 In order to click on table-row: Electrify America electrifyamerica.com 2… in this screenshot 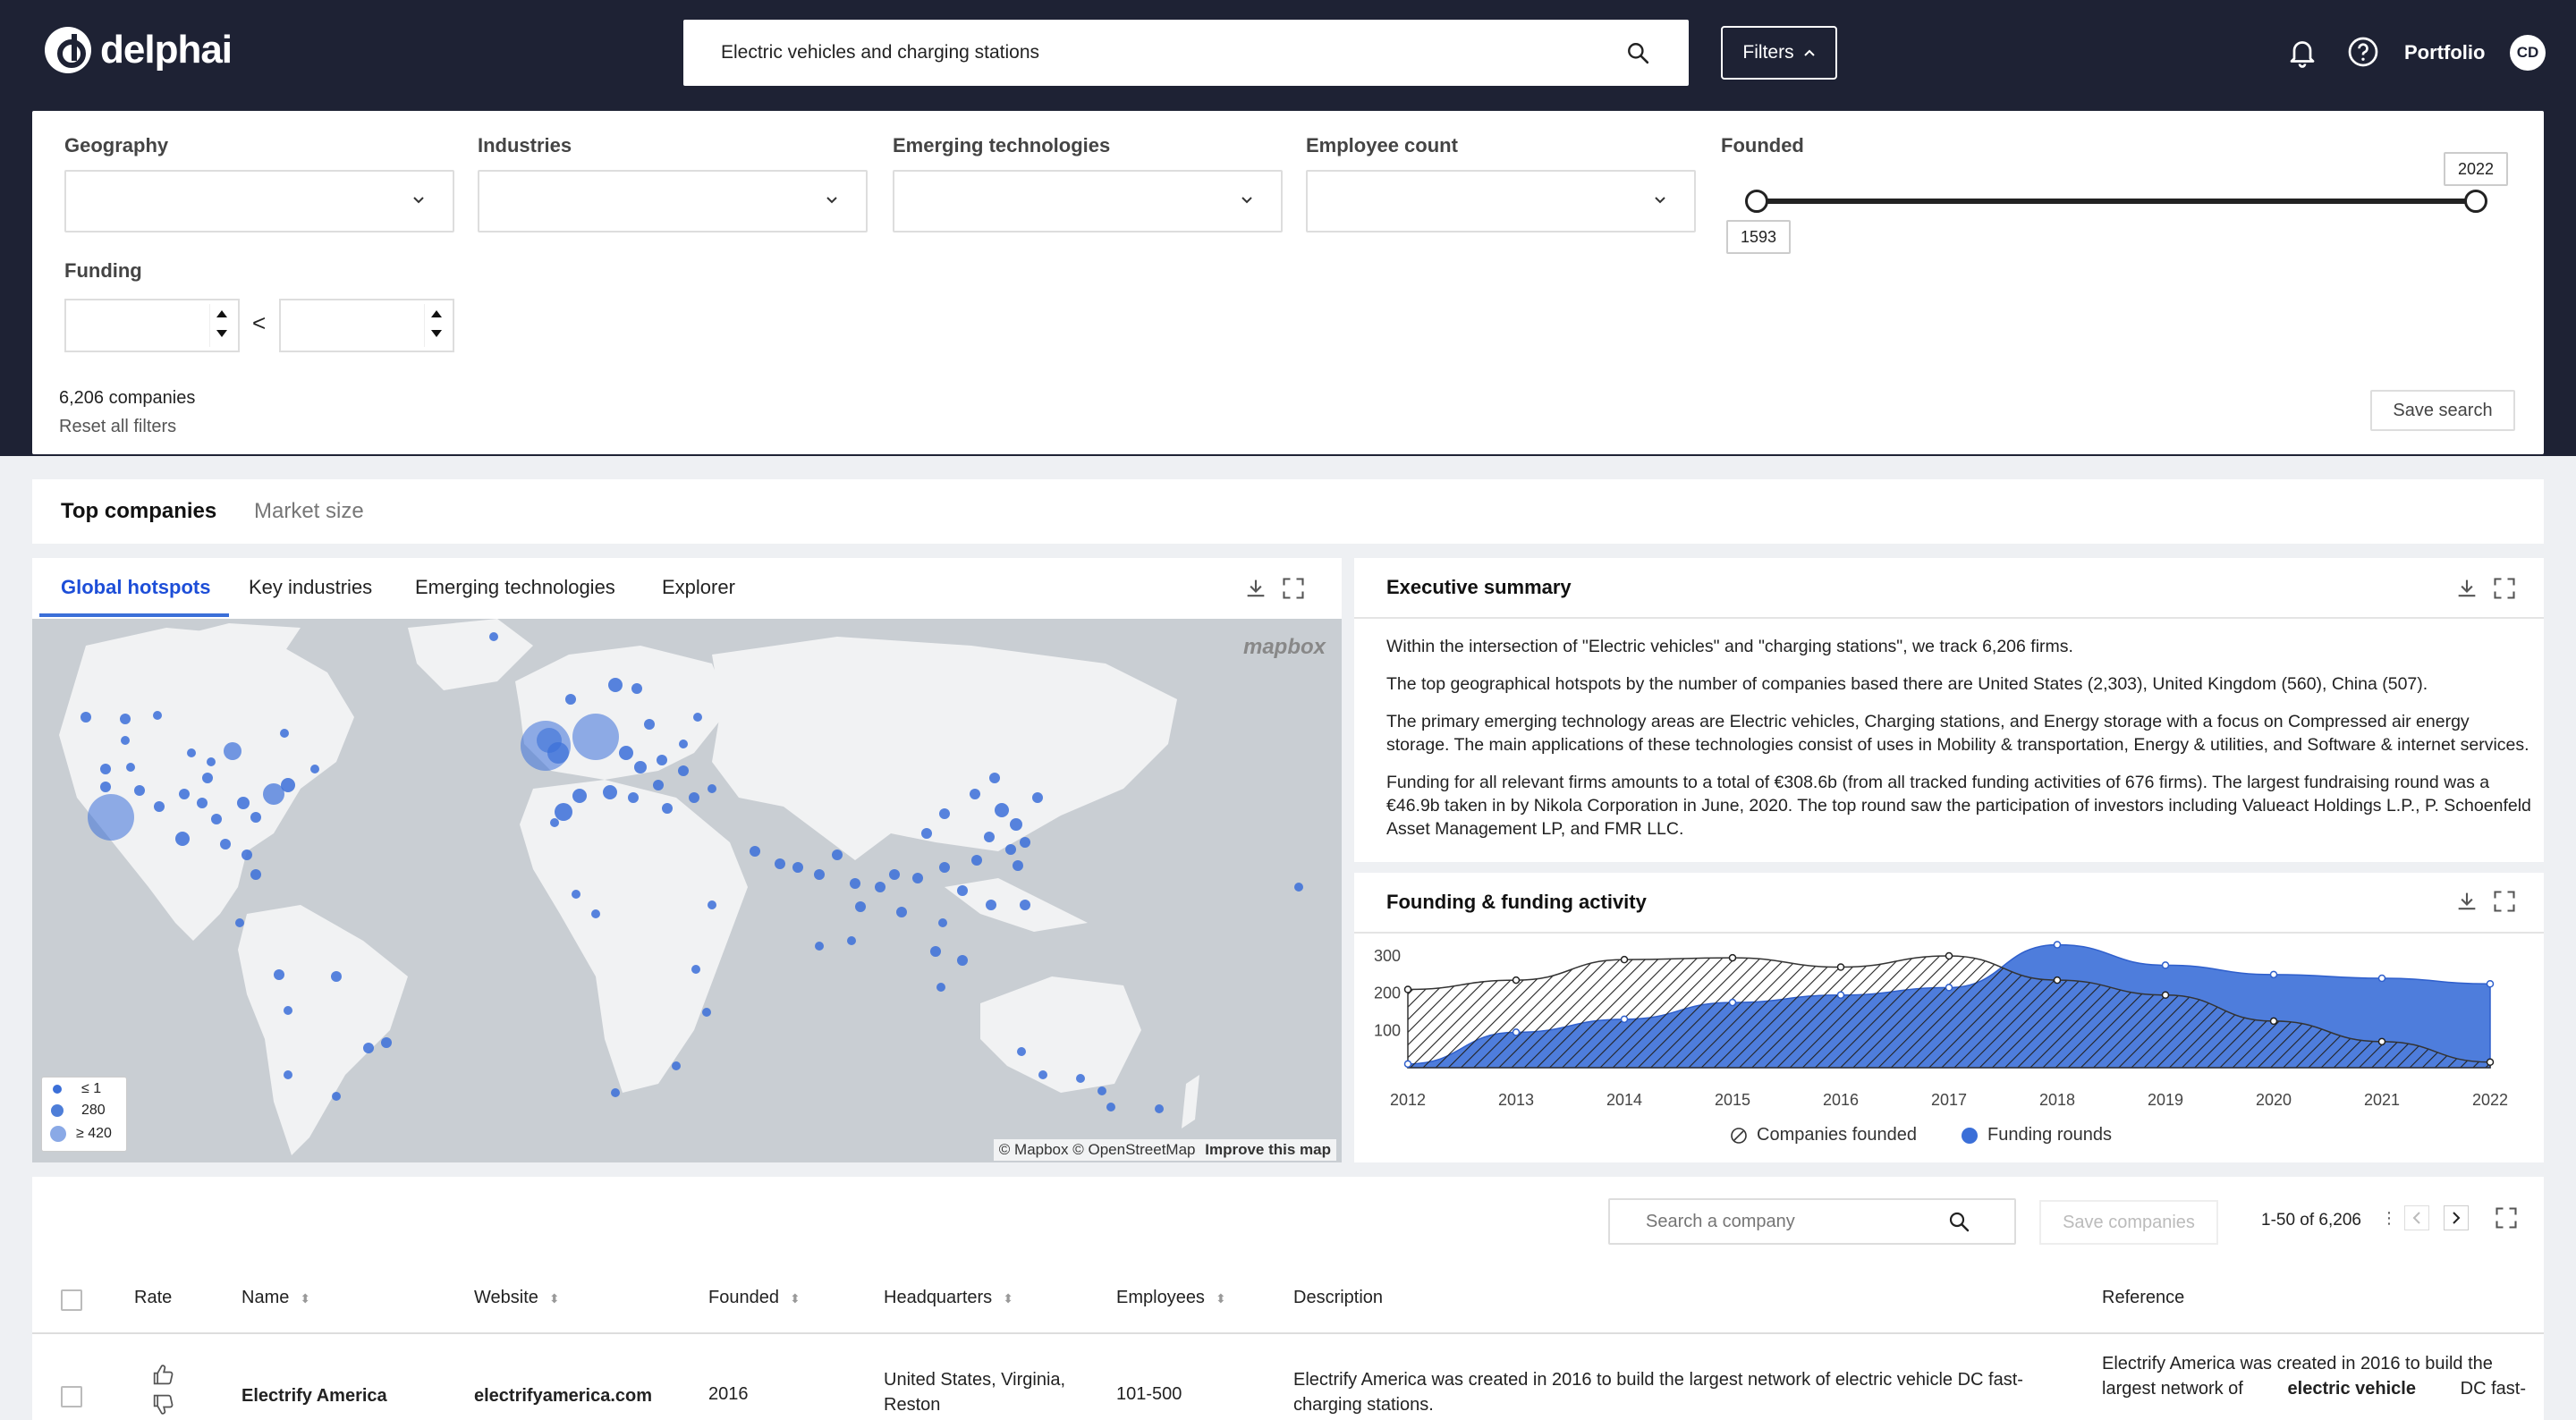, I will do `click(1288, 1377)`.